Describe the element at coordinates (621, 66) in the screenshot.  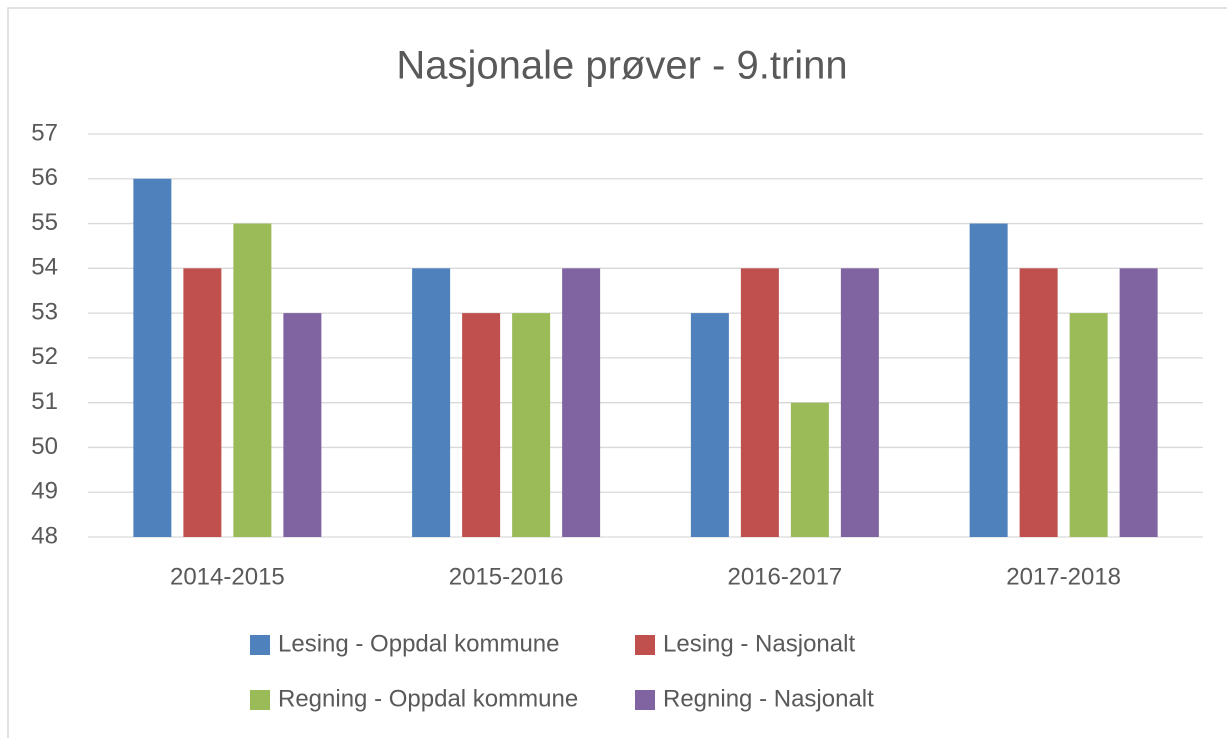
I see `chart-title: Nasjonale prøver - 9.trinn` at that location.